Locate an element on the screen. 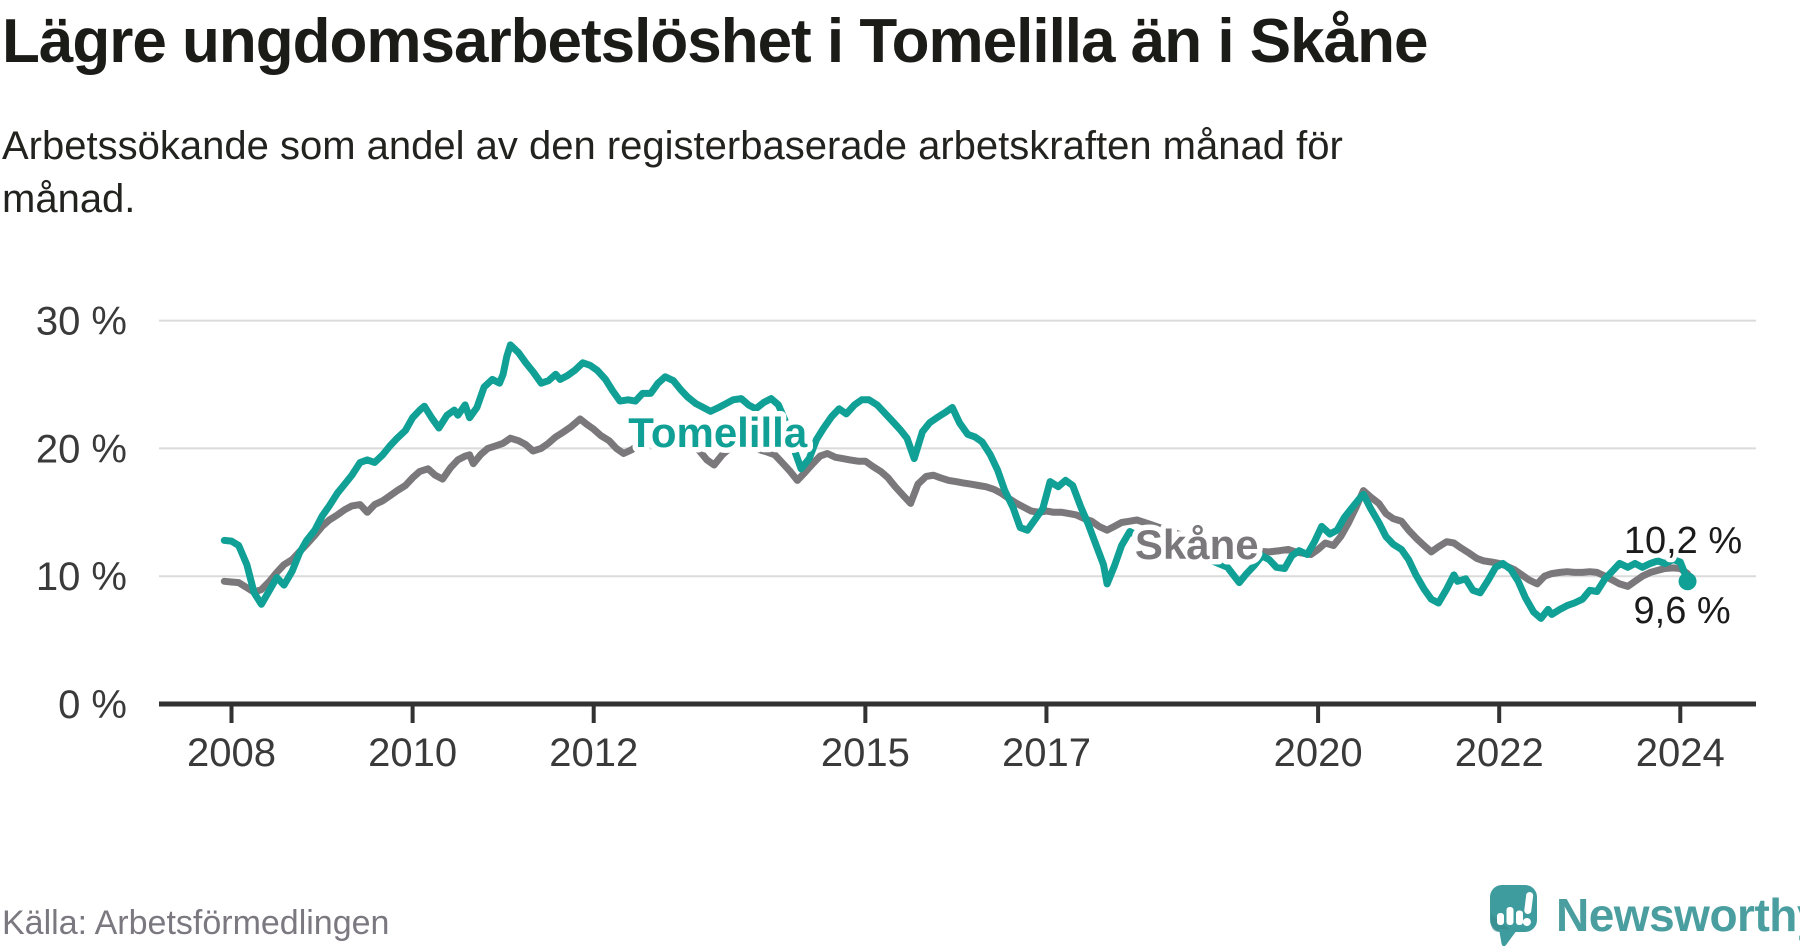  x-tick-label-2008: 2008 is located at coordinates (231, 753).